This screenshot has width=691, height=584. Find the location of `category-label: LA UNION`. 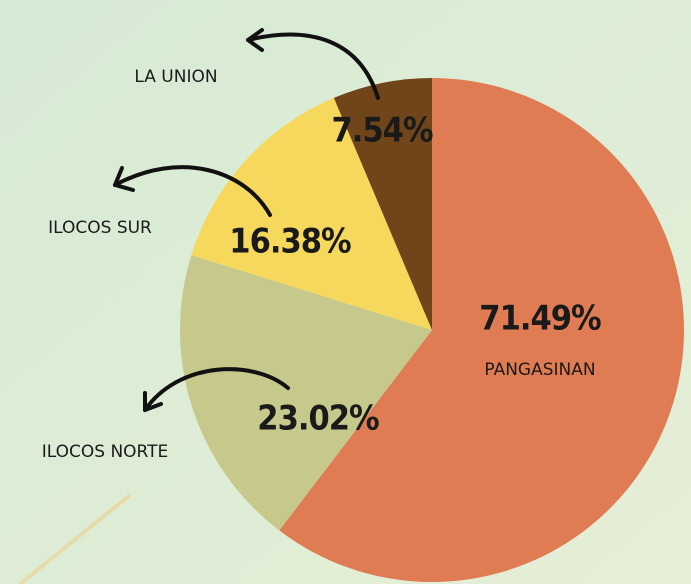

category-label: LA UNION is located at coordinates (175, 77).